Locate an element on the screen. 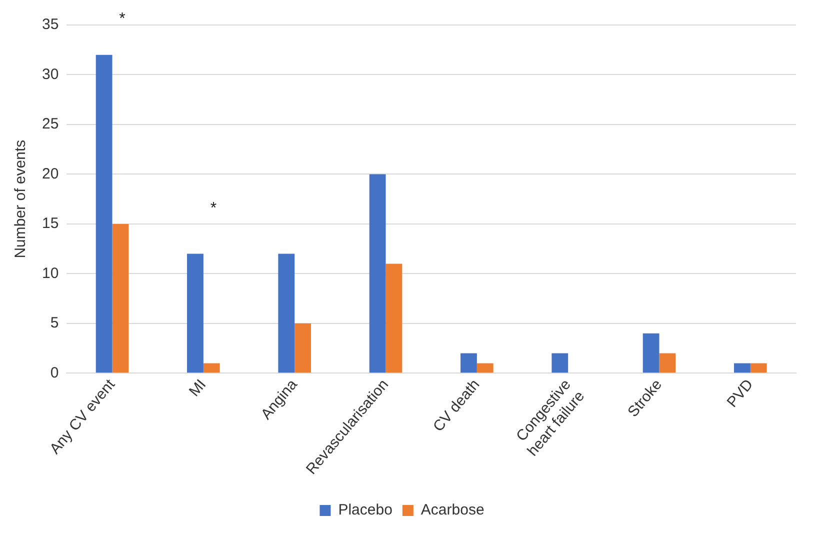  y-tick-label: 0 is located at coordinates (54, 373).